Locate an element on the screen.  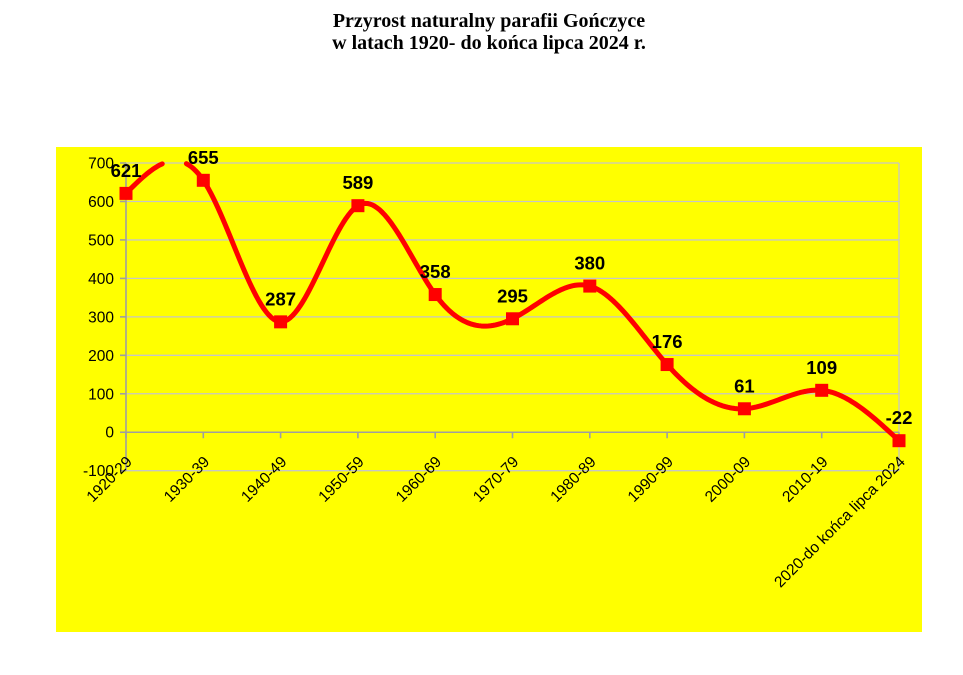
y-axis-label: 600 is located at coordinates (101, 202).